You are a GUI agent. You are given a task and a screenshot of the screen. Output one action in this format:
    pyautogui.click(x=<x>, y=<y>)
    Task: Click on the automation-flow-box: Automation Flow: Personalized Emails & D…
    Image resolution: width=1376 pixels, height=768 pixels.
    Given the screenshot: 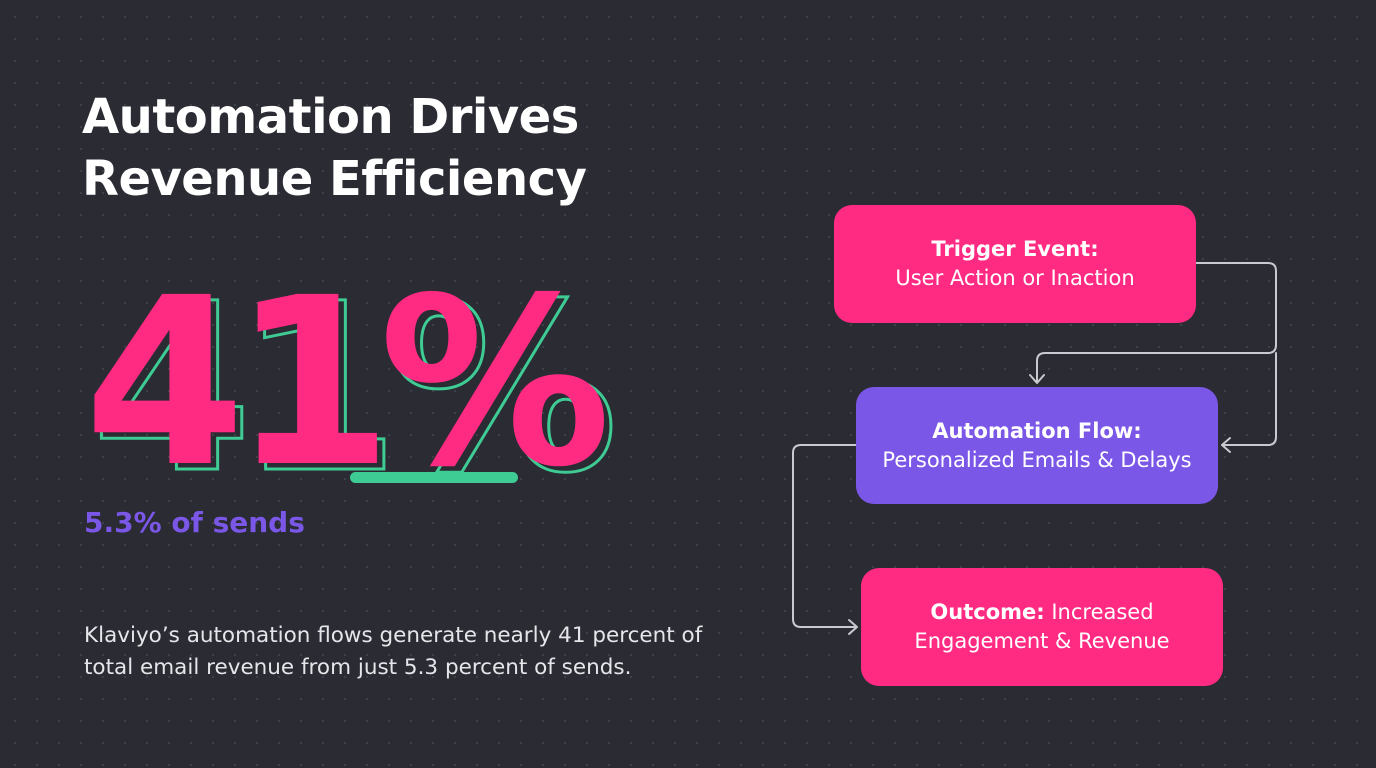 What is the action you would take?
    pyautogui.click(x=1037, y=445)
    